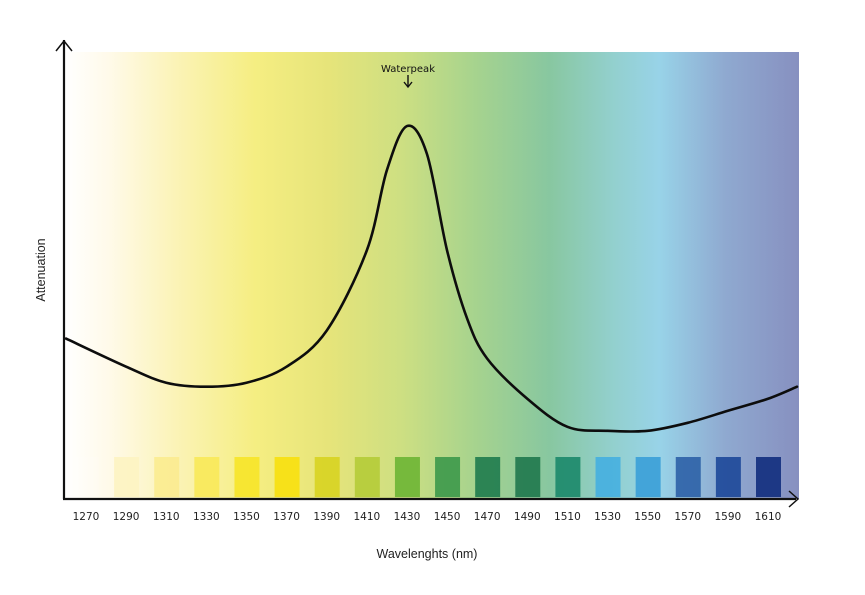 The width and height of the screenshot is (865, 595). What do you see at coordinates (427, 554) in the screenshot?
I see `x-axis-title: Wavelenghts (nm)` at bounding box center [427, 554].